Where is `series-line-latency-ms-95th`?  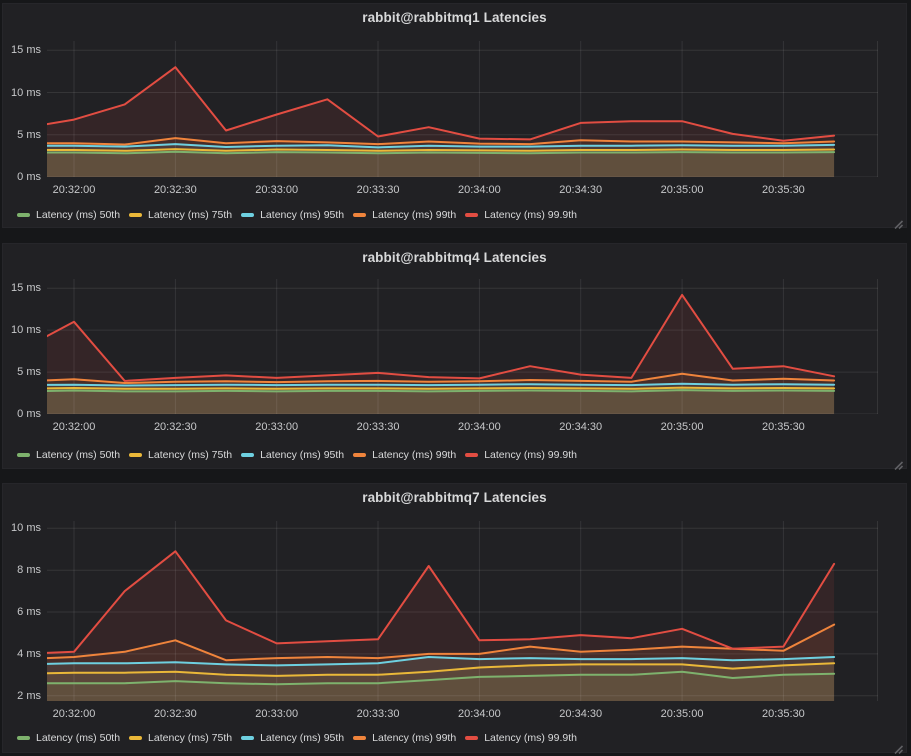 series-line-latency-ms-95th is located at coordinates (441, 146).